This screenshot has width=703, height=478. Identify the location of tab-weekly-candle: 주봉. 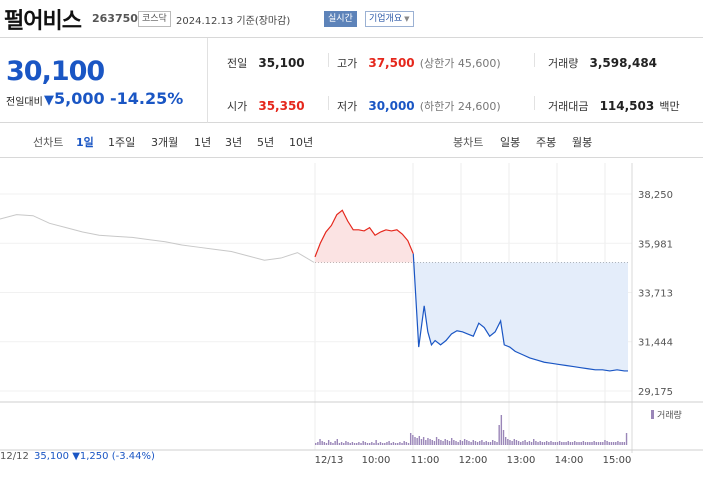
(546, 142).